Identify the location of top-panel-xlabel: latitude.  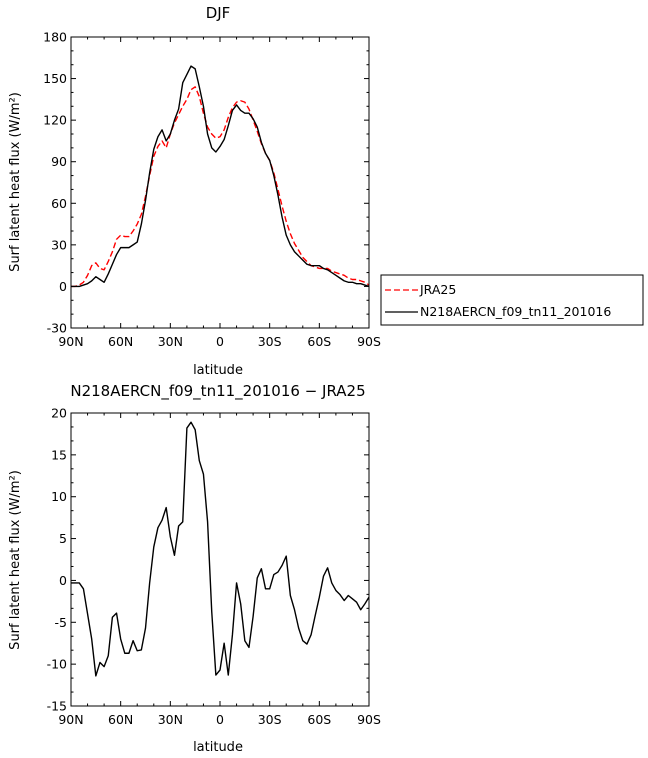
(218, 370).